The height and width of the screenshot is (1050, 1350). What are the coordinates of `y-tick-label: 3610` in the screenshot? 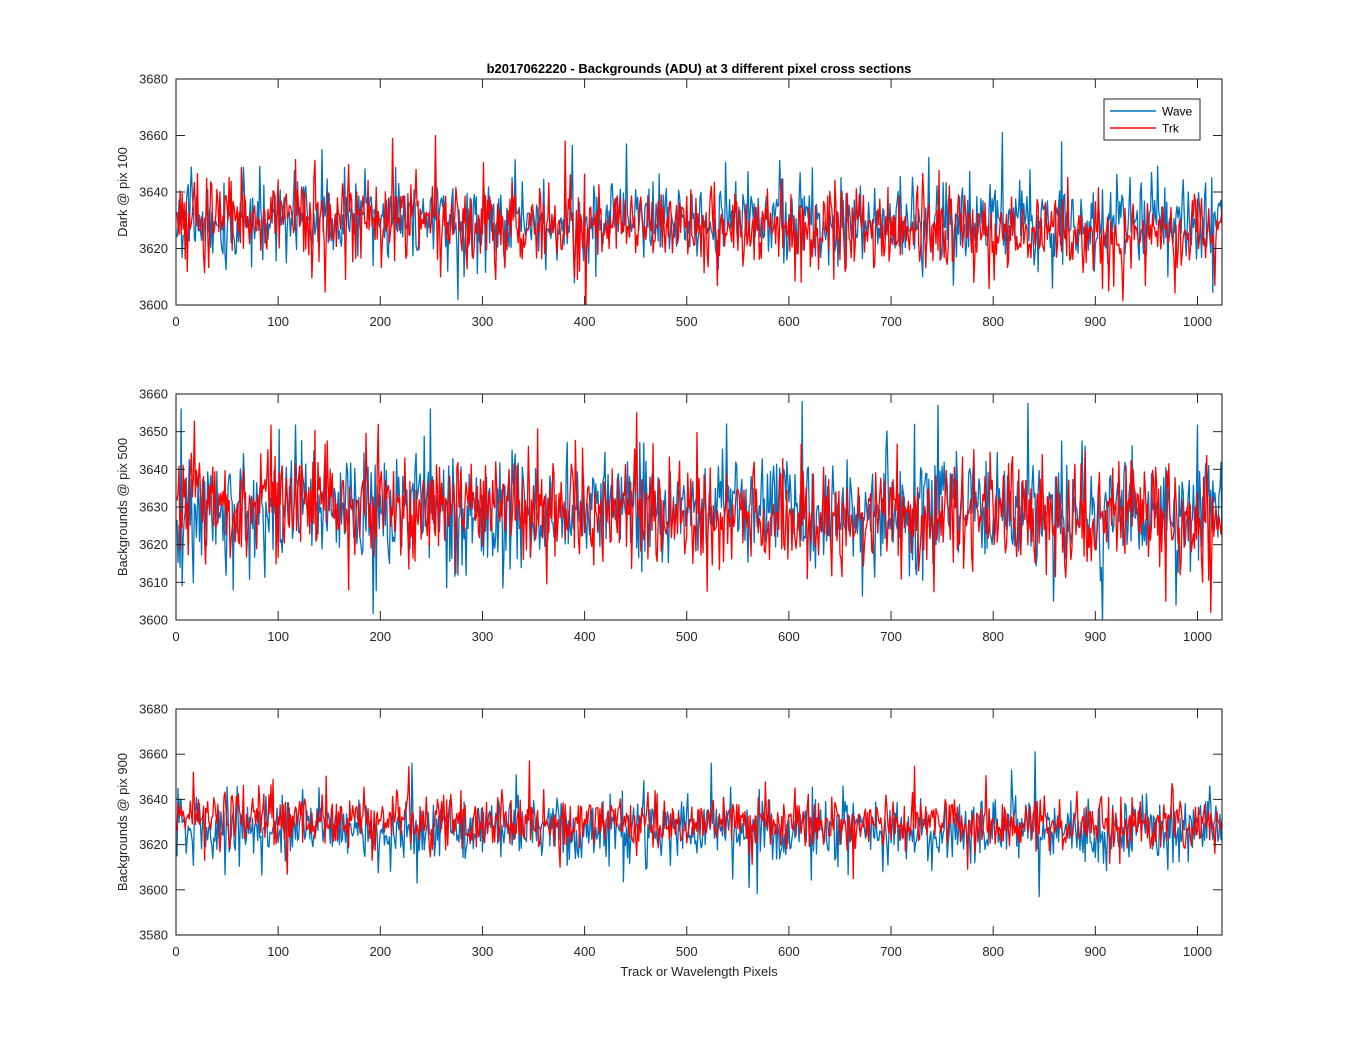 It's located at (153, 582).